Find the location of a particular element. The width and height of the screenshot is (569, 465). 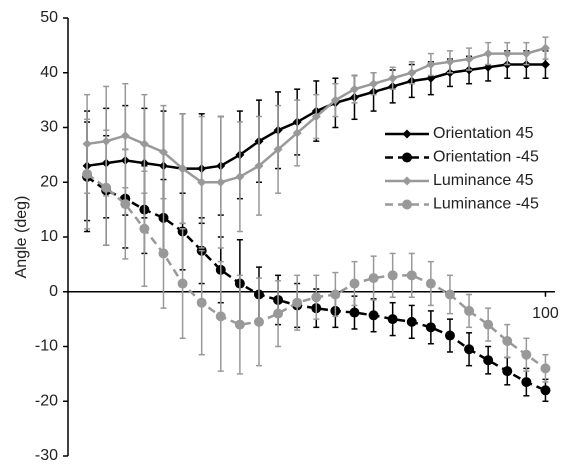

legend-label: Luminance 45 is located at coordinates (483, 180).